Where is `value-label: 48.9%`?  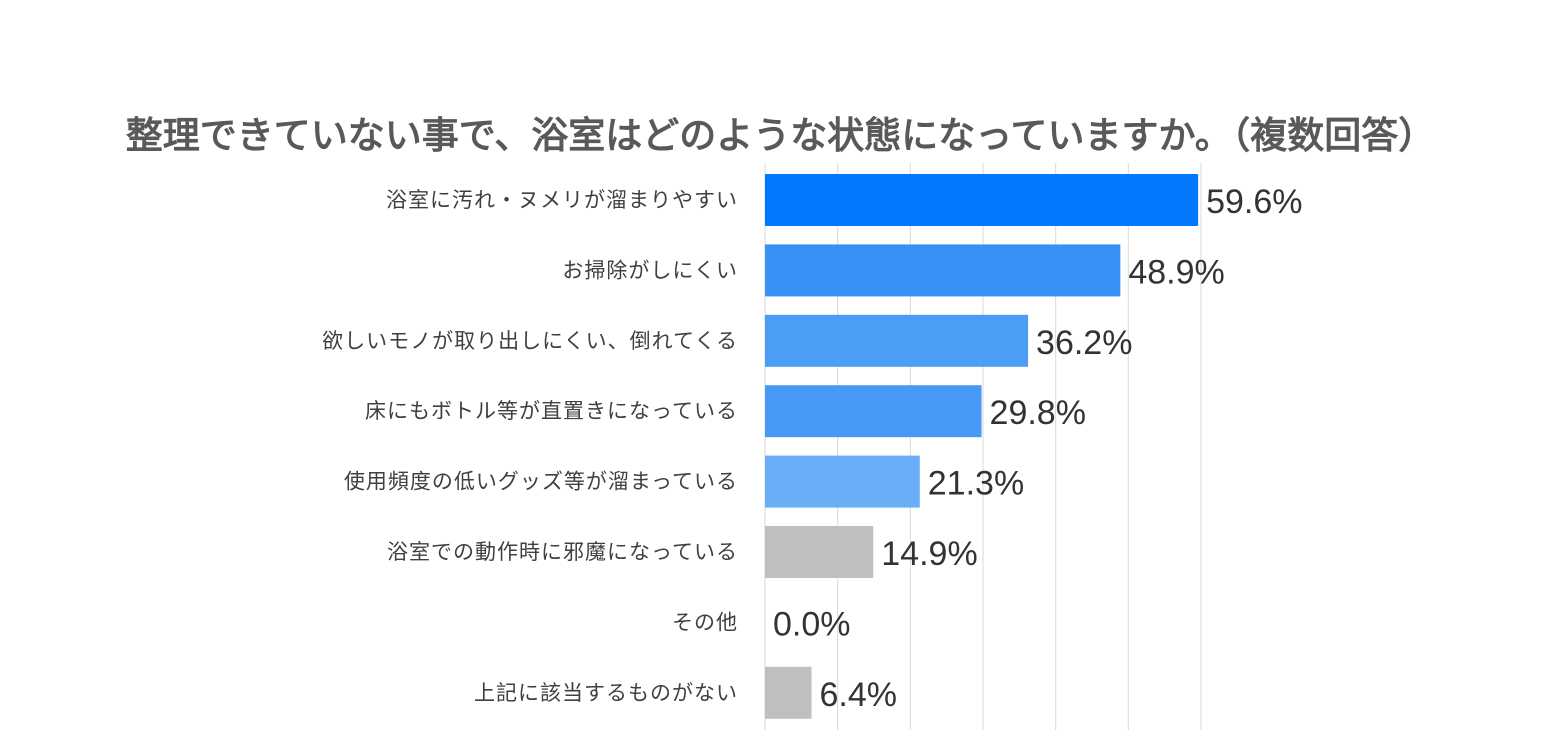 value-label: 48.9% is located at coordinates (1176, 272).